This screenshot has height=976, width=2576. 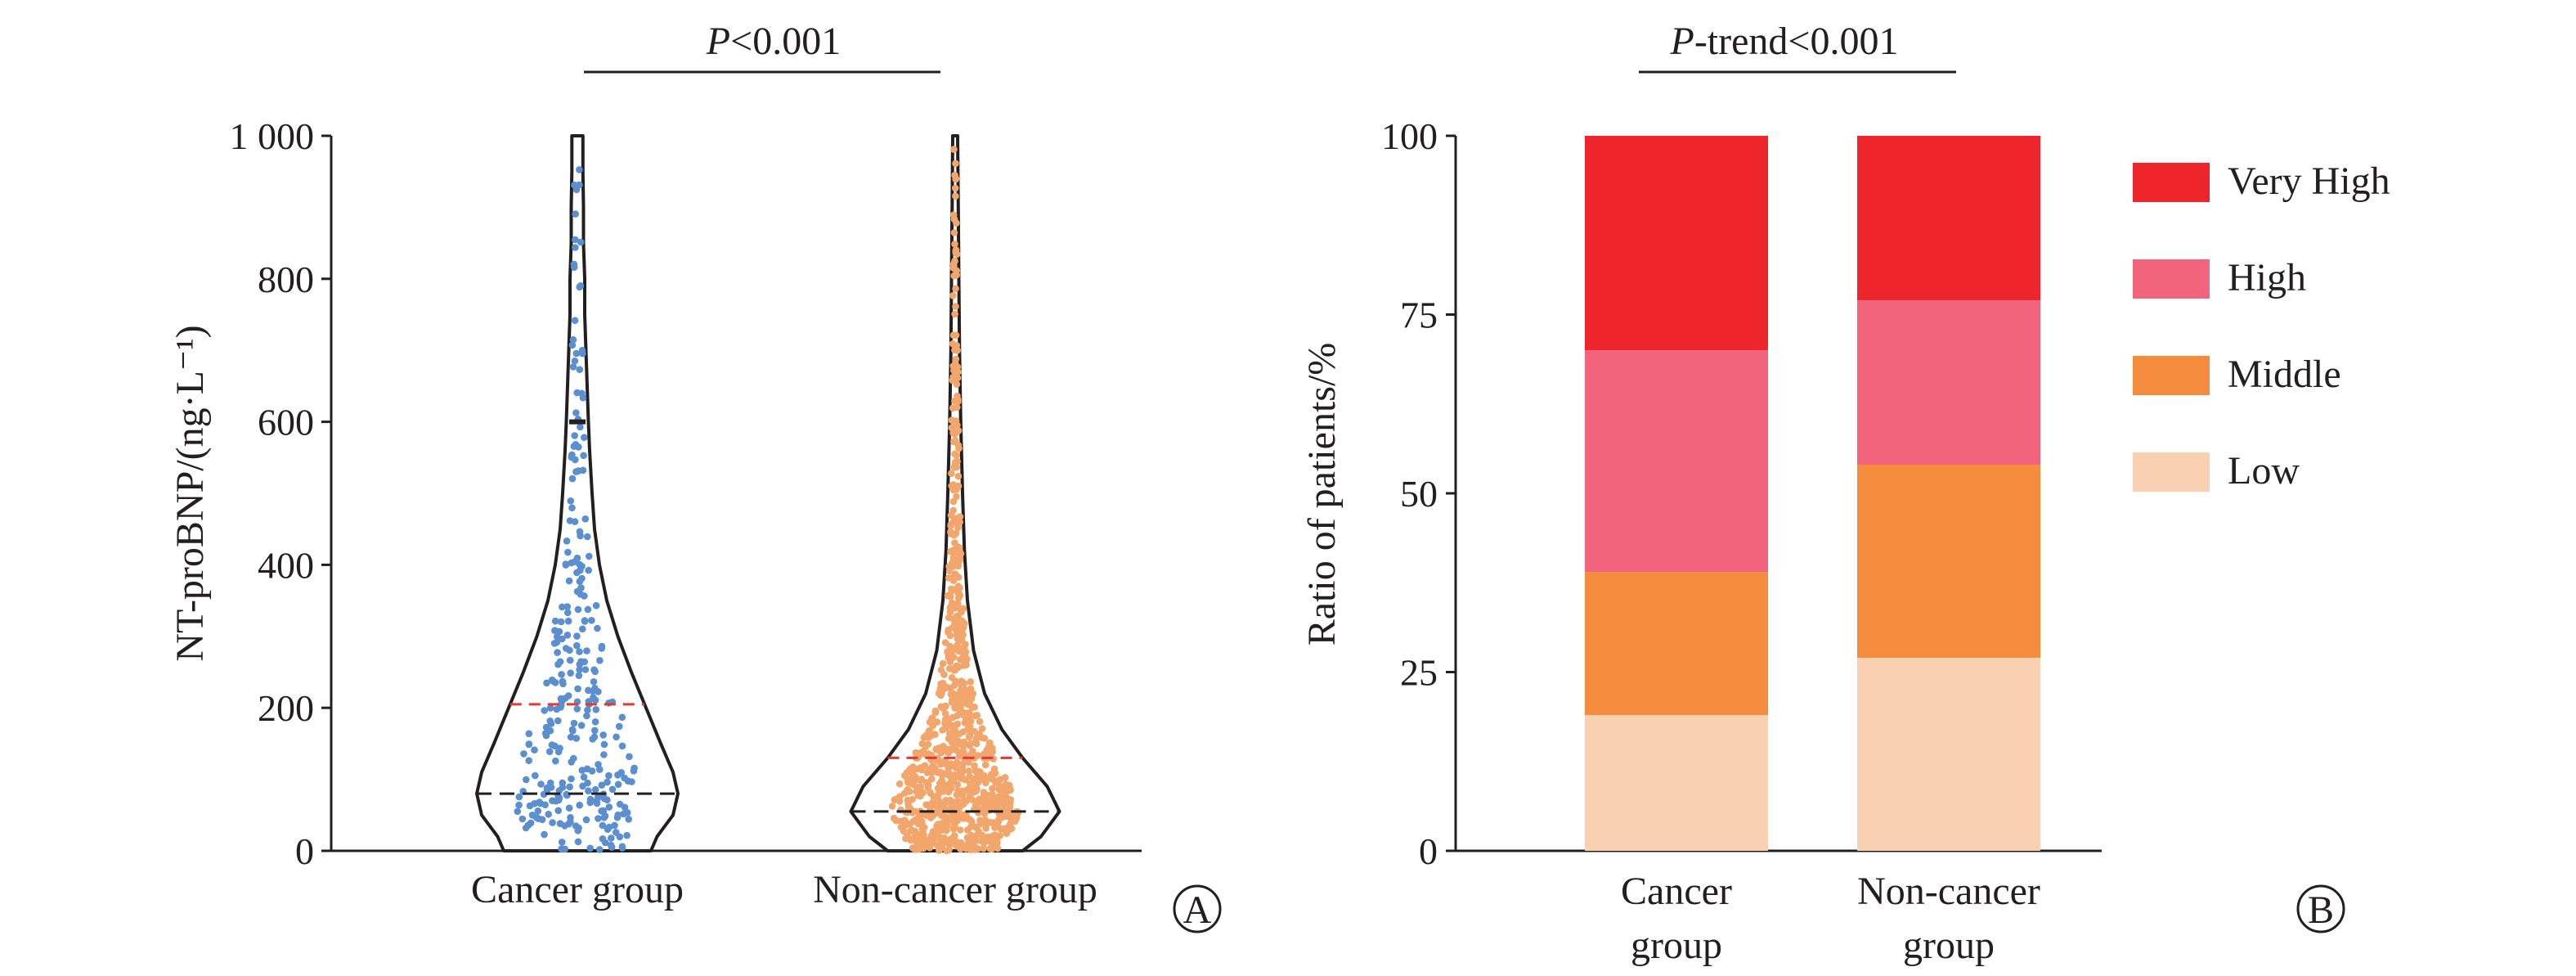 I want to click on panel-b-y-tick-label: 50, so click(x=1419, y=494).